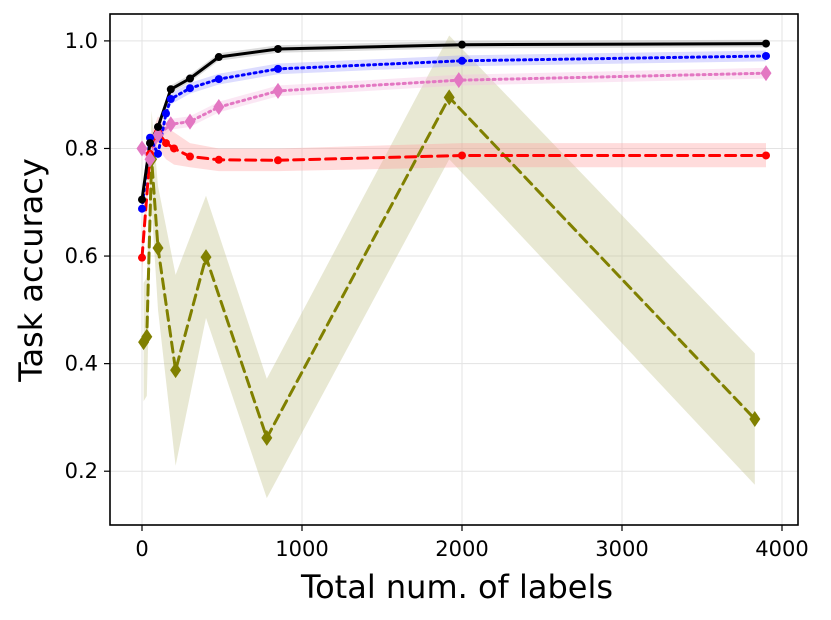  Describe the element at coordinates (141, 549) in the screenshot. I see `x-tick-label: 0` at that location.